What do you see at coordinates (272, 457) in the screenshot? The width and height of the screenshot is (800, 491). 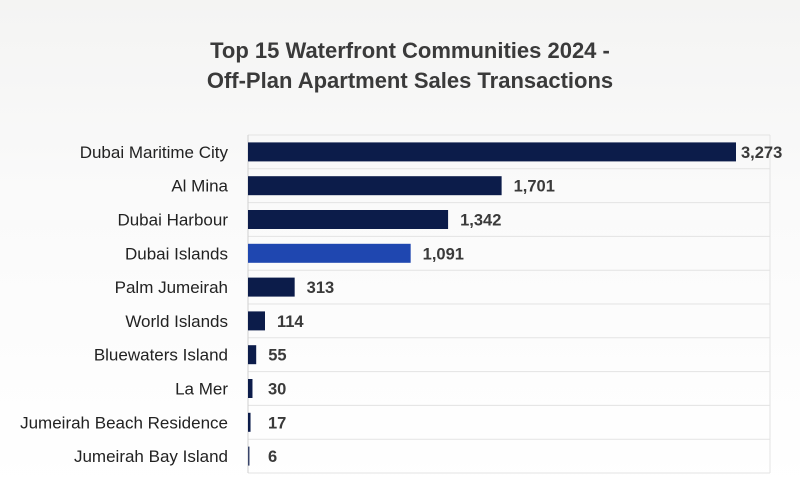 I see `value-label: 6` at bounding box center [272, 457].